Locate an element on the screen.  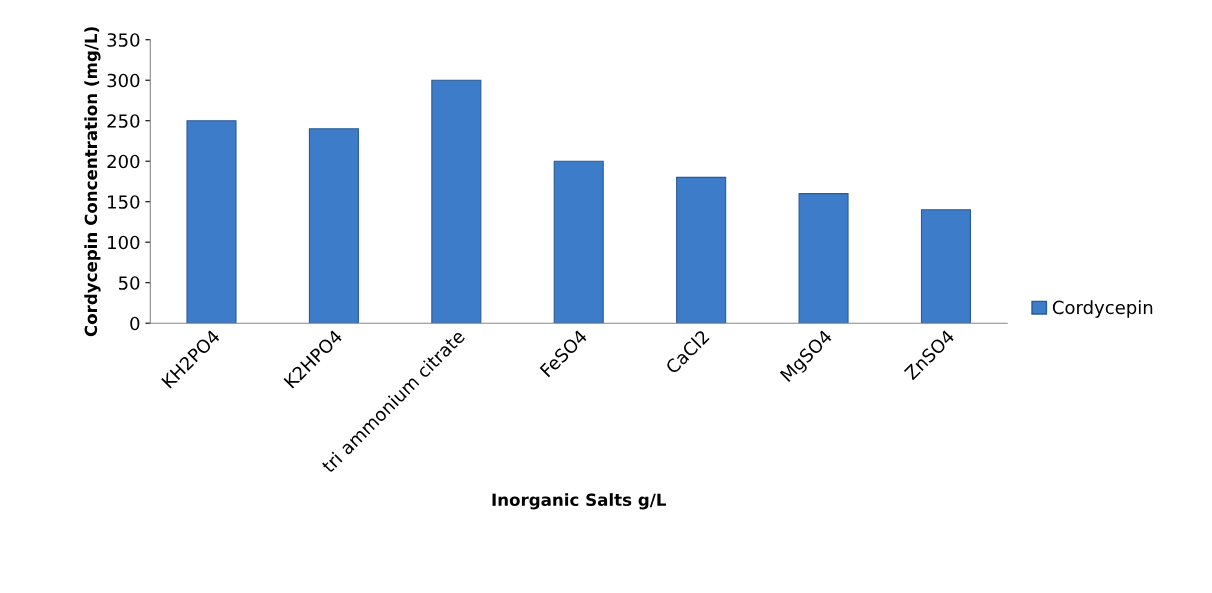
legend-label: Cordycepin is located at coordinates (1102, 309).